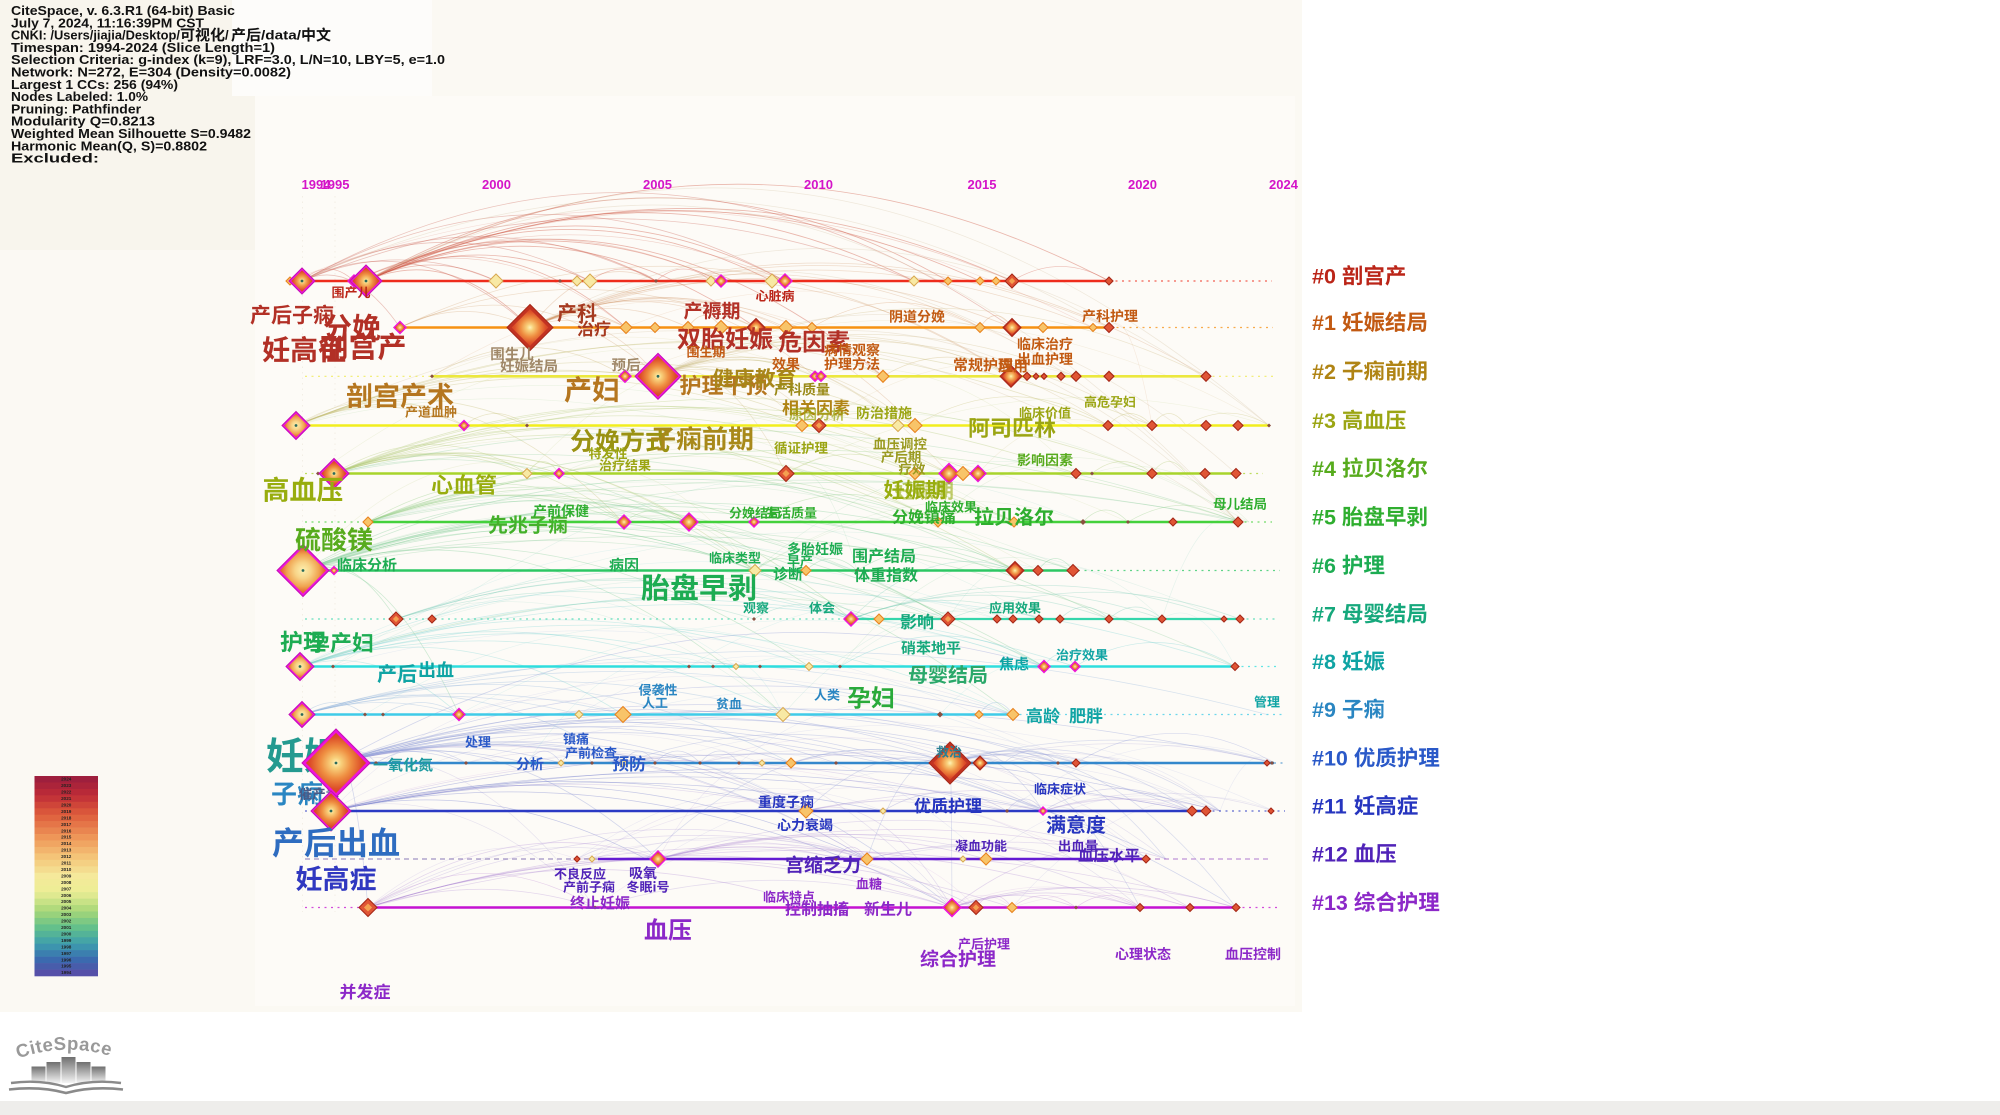 The image size is (2000, 1115). I want to click on svg-text:Weighted Mean Silhouette S=0.9: Weighted Mean Silhouette S=0.9482, so click(131, 133).